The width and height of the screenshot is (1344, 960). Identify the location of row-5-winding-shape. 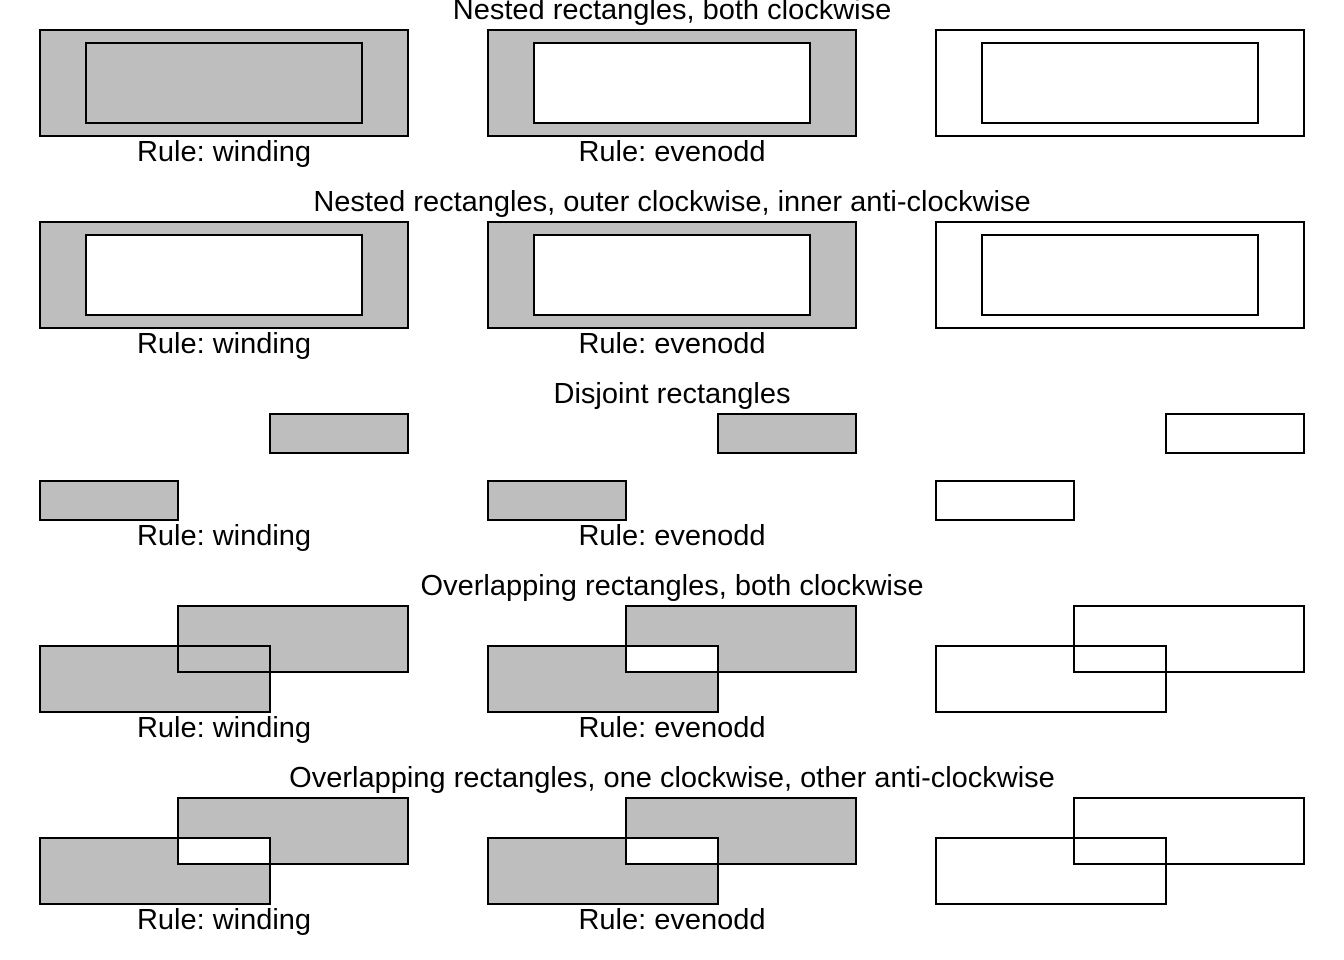
(224, 851).